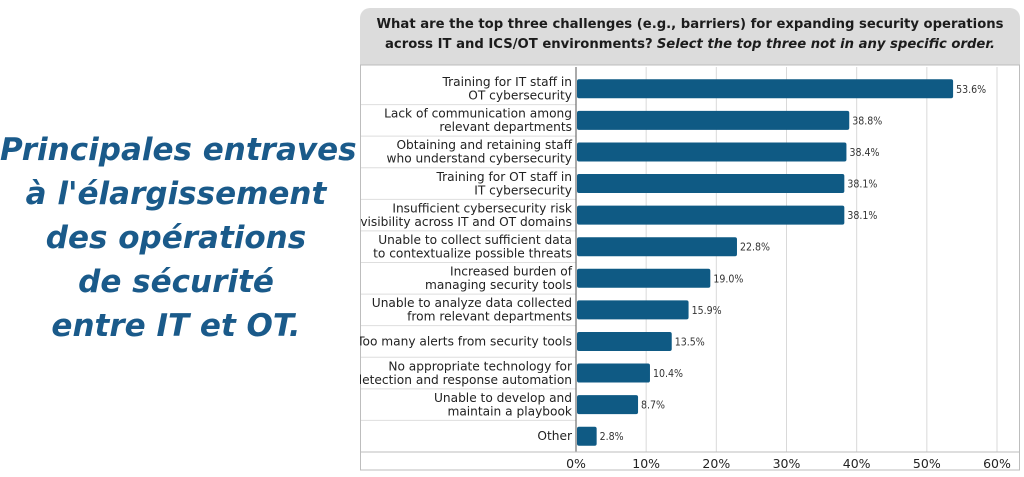 Image resolution: width=1024 pixels, height=477 pixels. I want to click on category-label: Training for IT staff in OT cybersecurity, so click(507, 89).